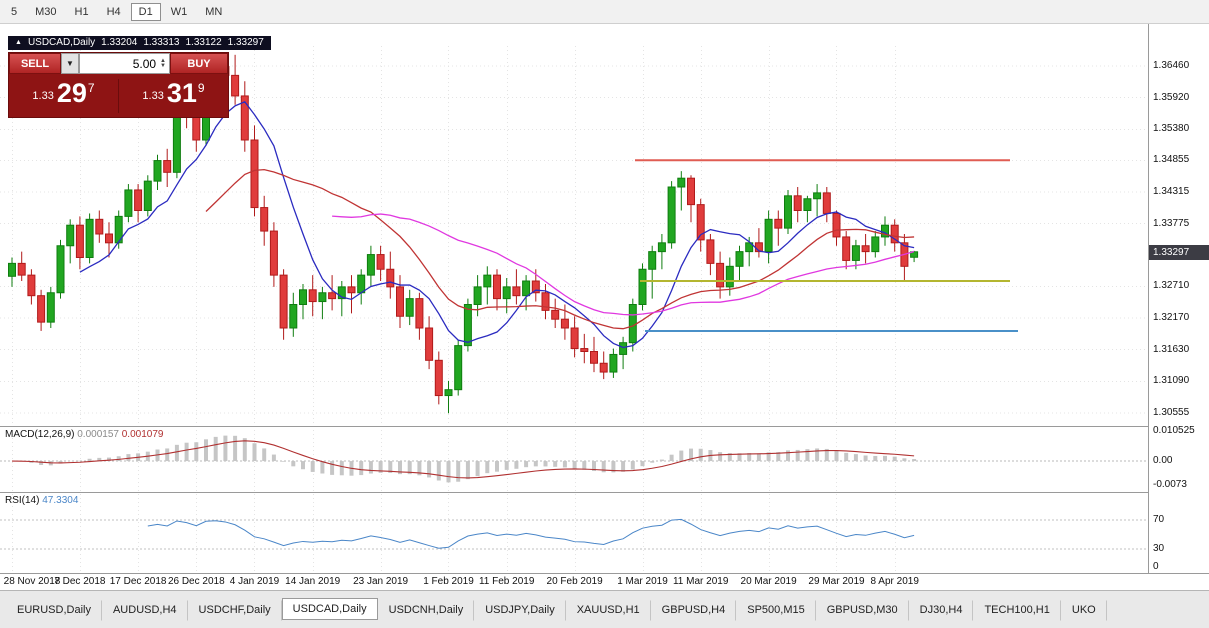 This screenshot has width=1209, height=628. I want to click on buy-button: BUY, so click(199, 63).